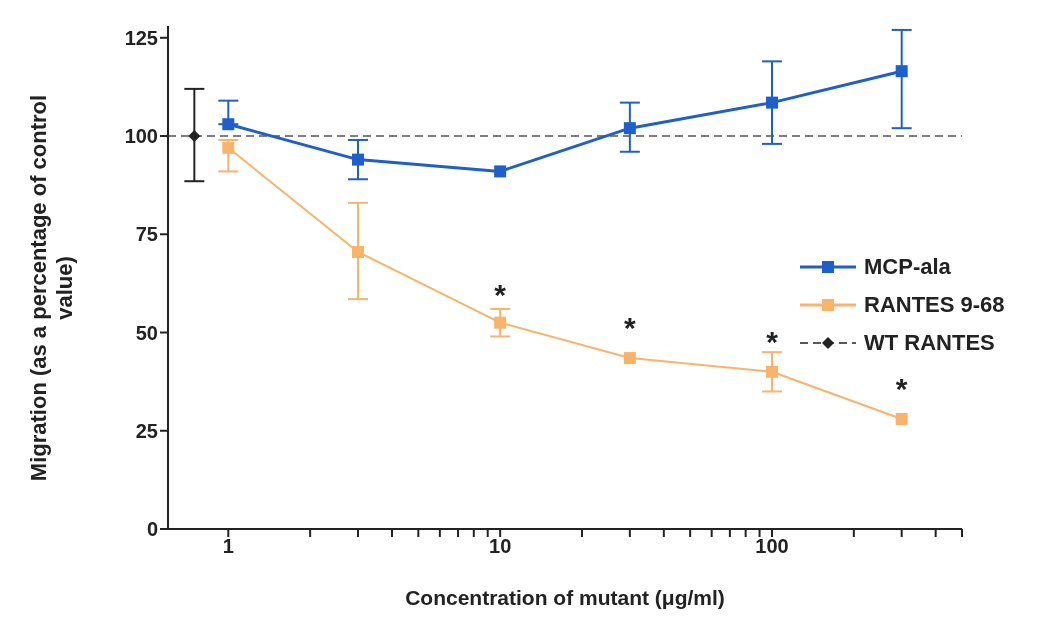  What do you see at coordinates (141, 37) in the screenshot?
I see `y-tick-label: 125` at bounding box center [141, 37].